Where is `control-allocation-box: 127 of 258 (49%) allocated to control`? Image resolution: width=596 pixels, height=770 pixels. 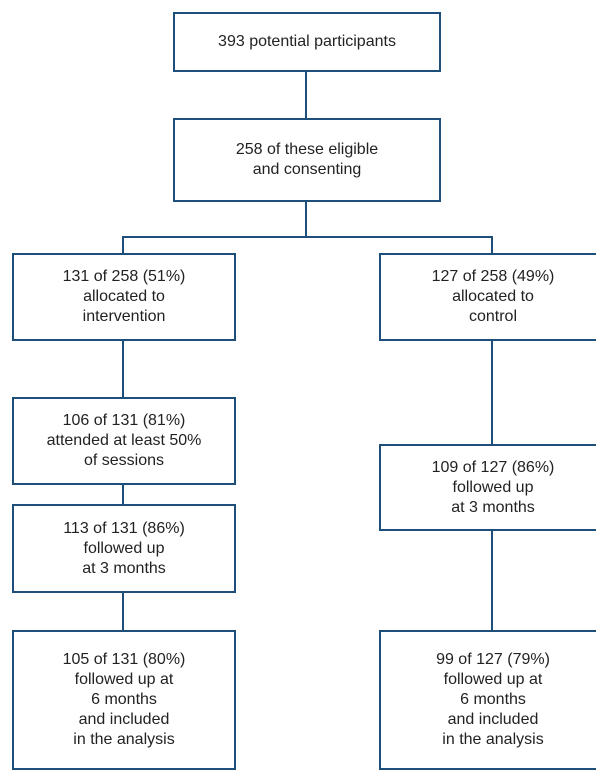 control-allocation-box: 127 of 258 (49%) allocated to control is located at coordinates (487, 297).